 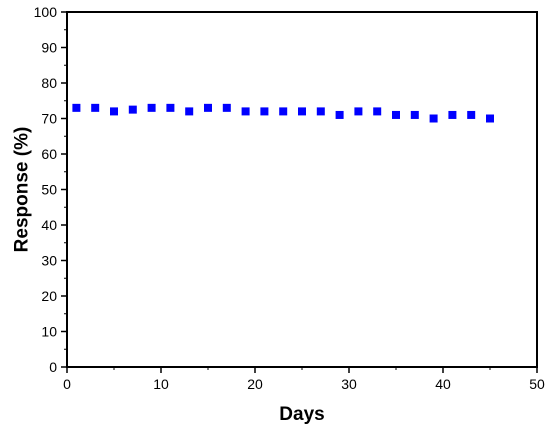 What do you see at coordinates (53, 367) in the screenshot?
I see `y-tick-label: 0` at bounding box center [53, 367].